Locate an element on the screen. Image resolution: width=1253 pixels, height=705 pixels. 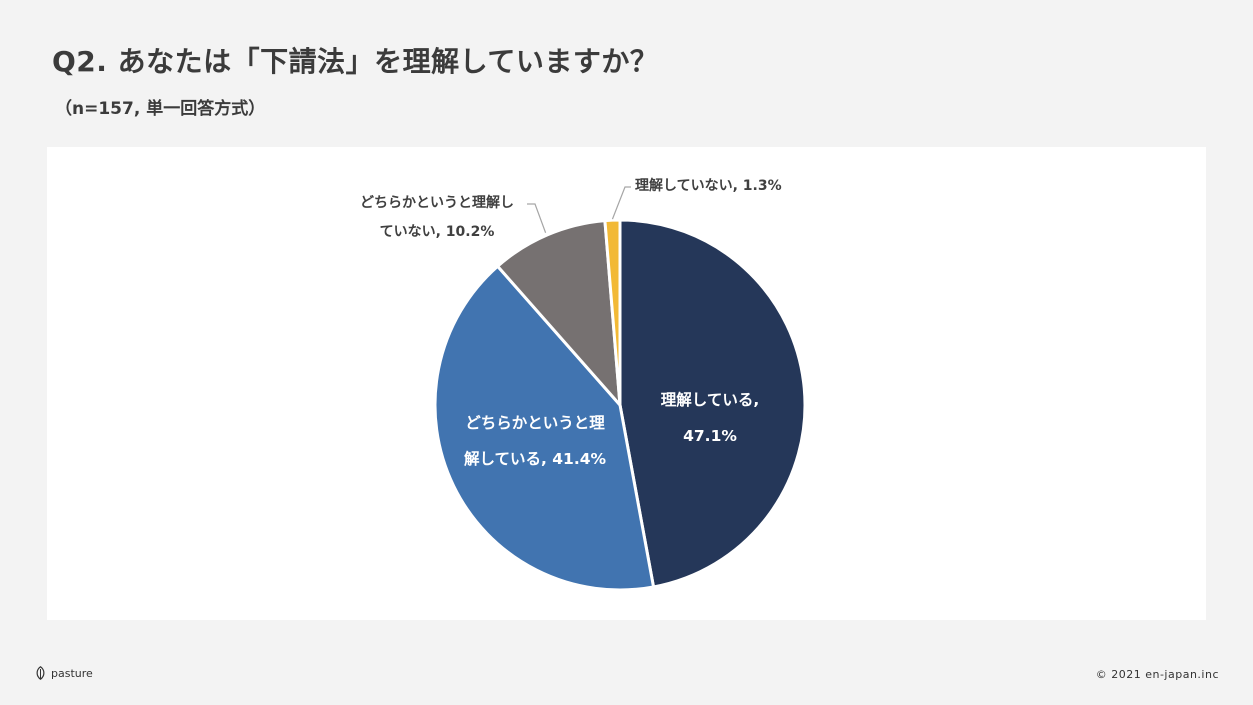
leader-line-somewhat-not is located at coordinates (537, 218).